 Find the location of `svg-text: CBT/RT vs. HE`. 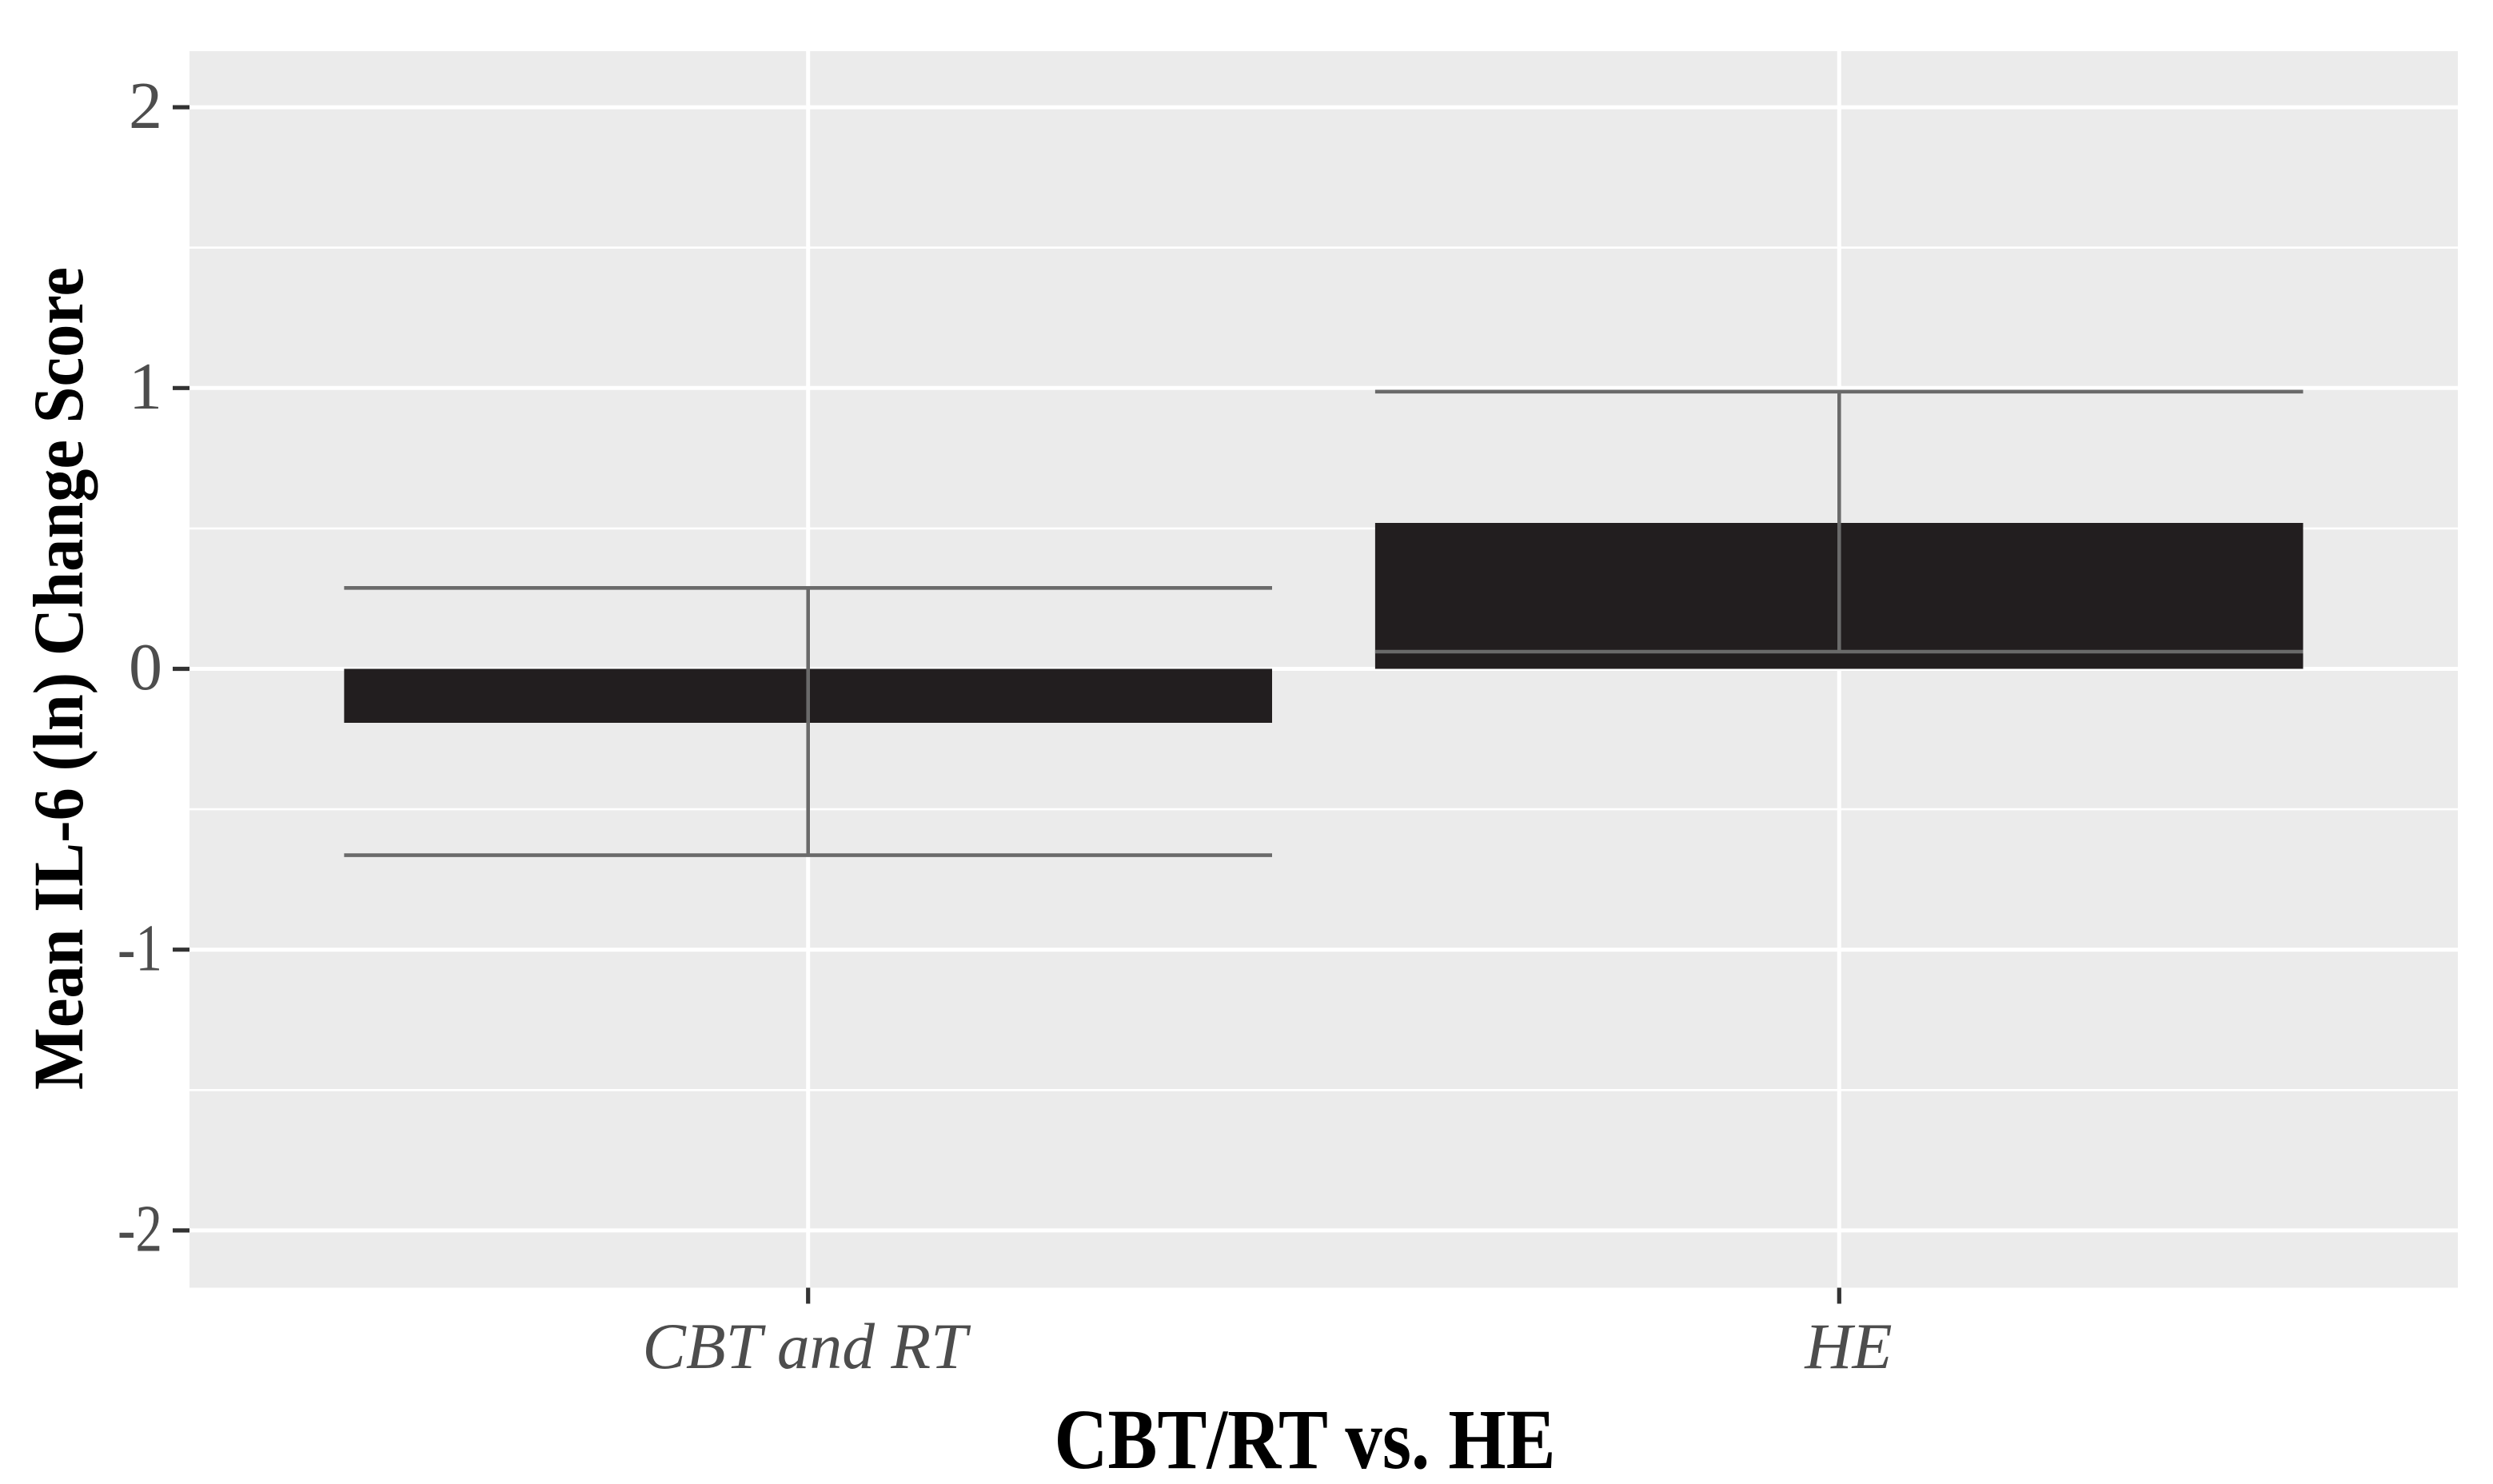

svg-text: CBT/RT vs. HE is located at coordinates (1305, 1438).